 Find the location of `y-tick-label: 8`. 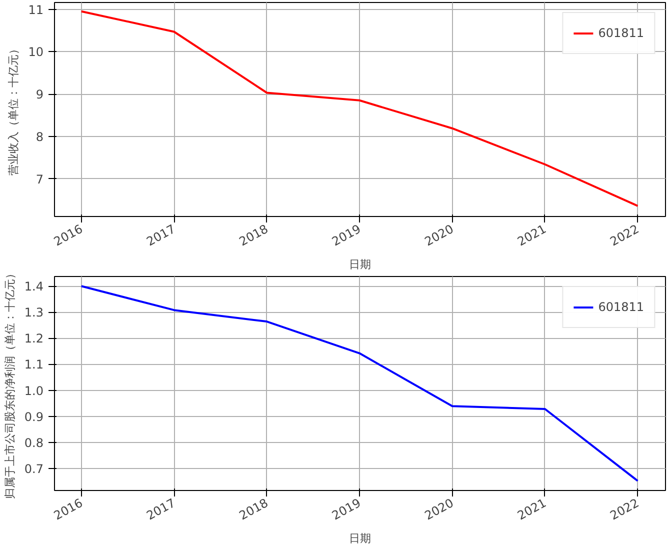

y-tick-label: 8 is located at coordinates (40, 137).